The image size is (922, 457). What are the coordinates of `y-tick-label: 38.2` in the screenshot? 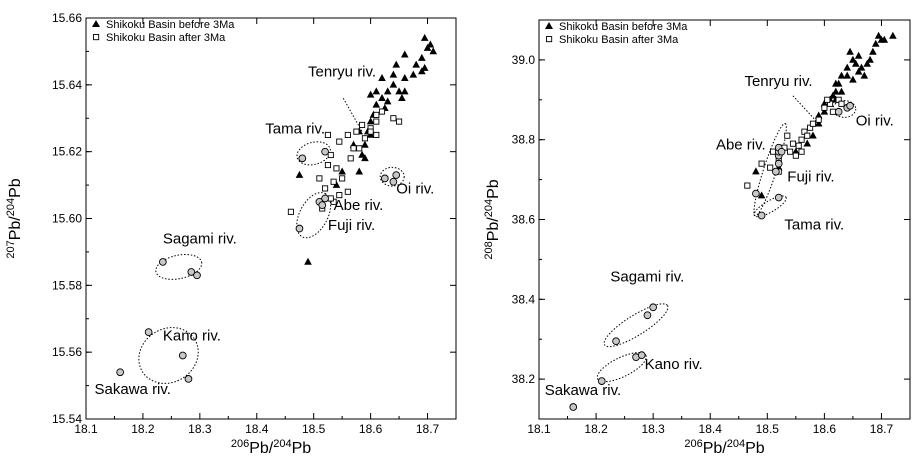 It's located at (524, 379).